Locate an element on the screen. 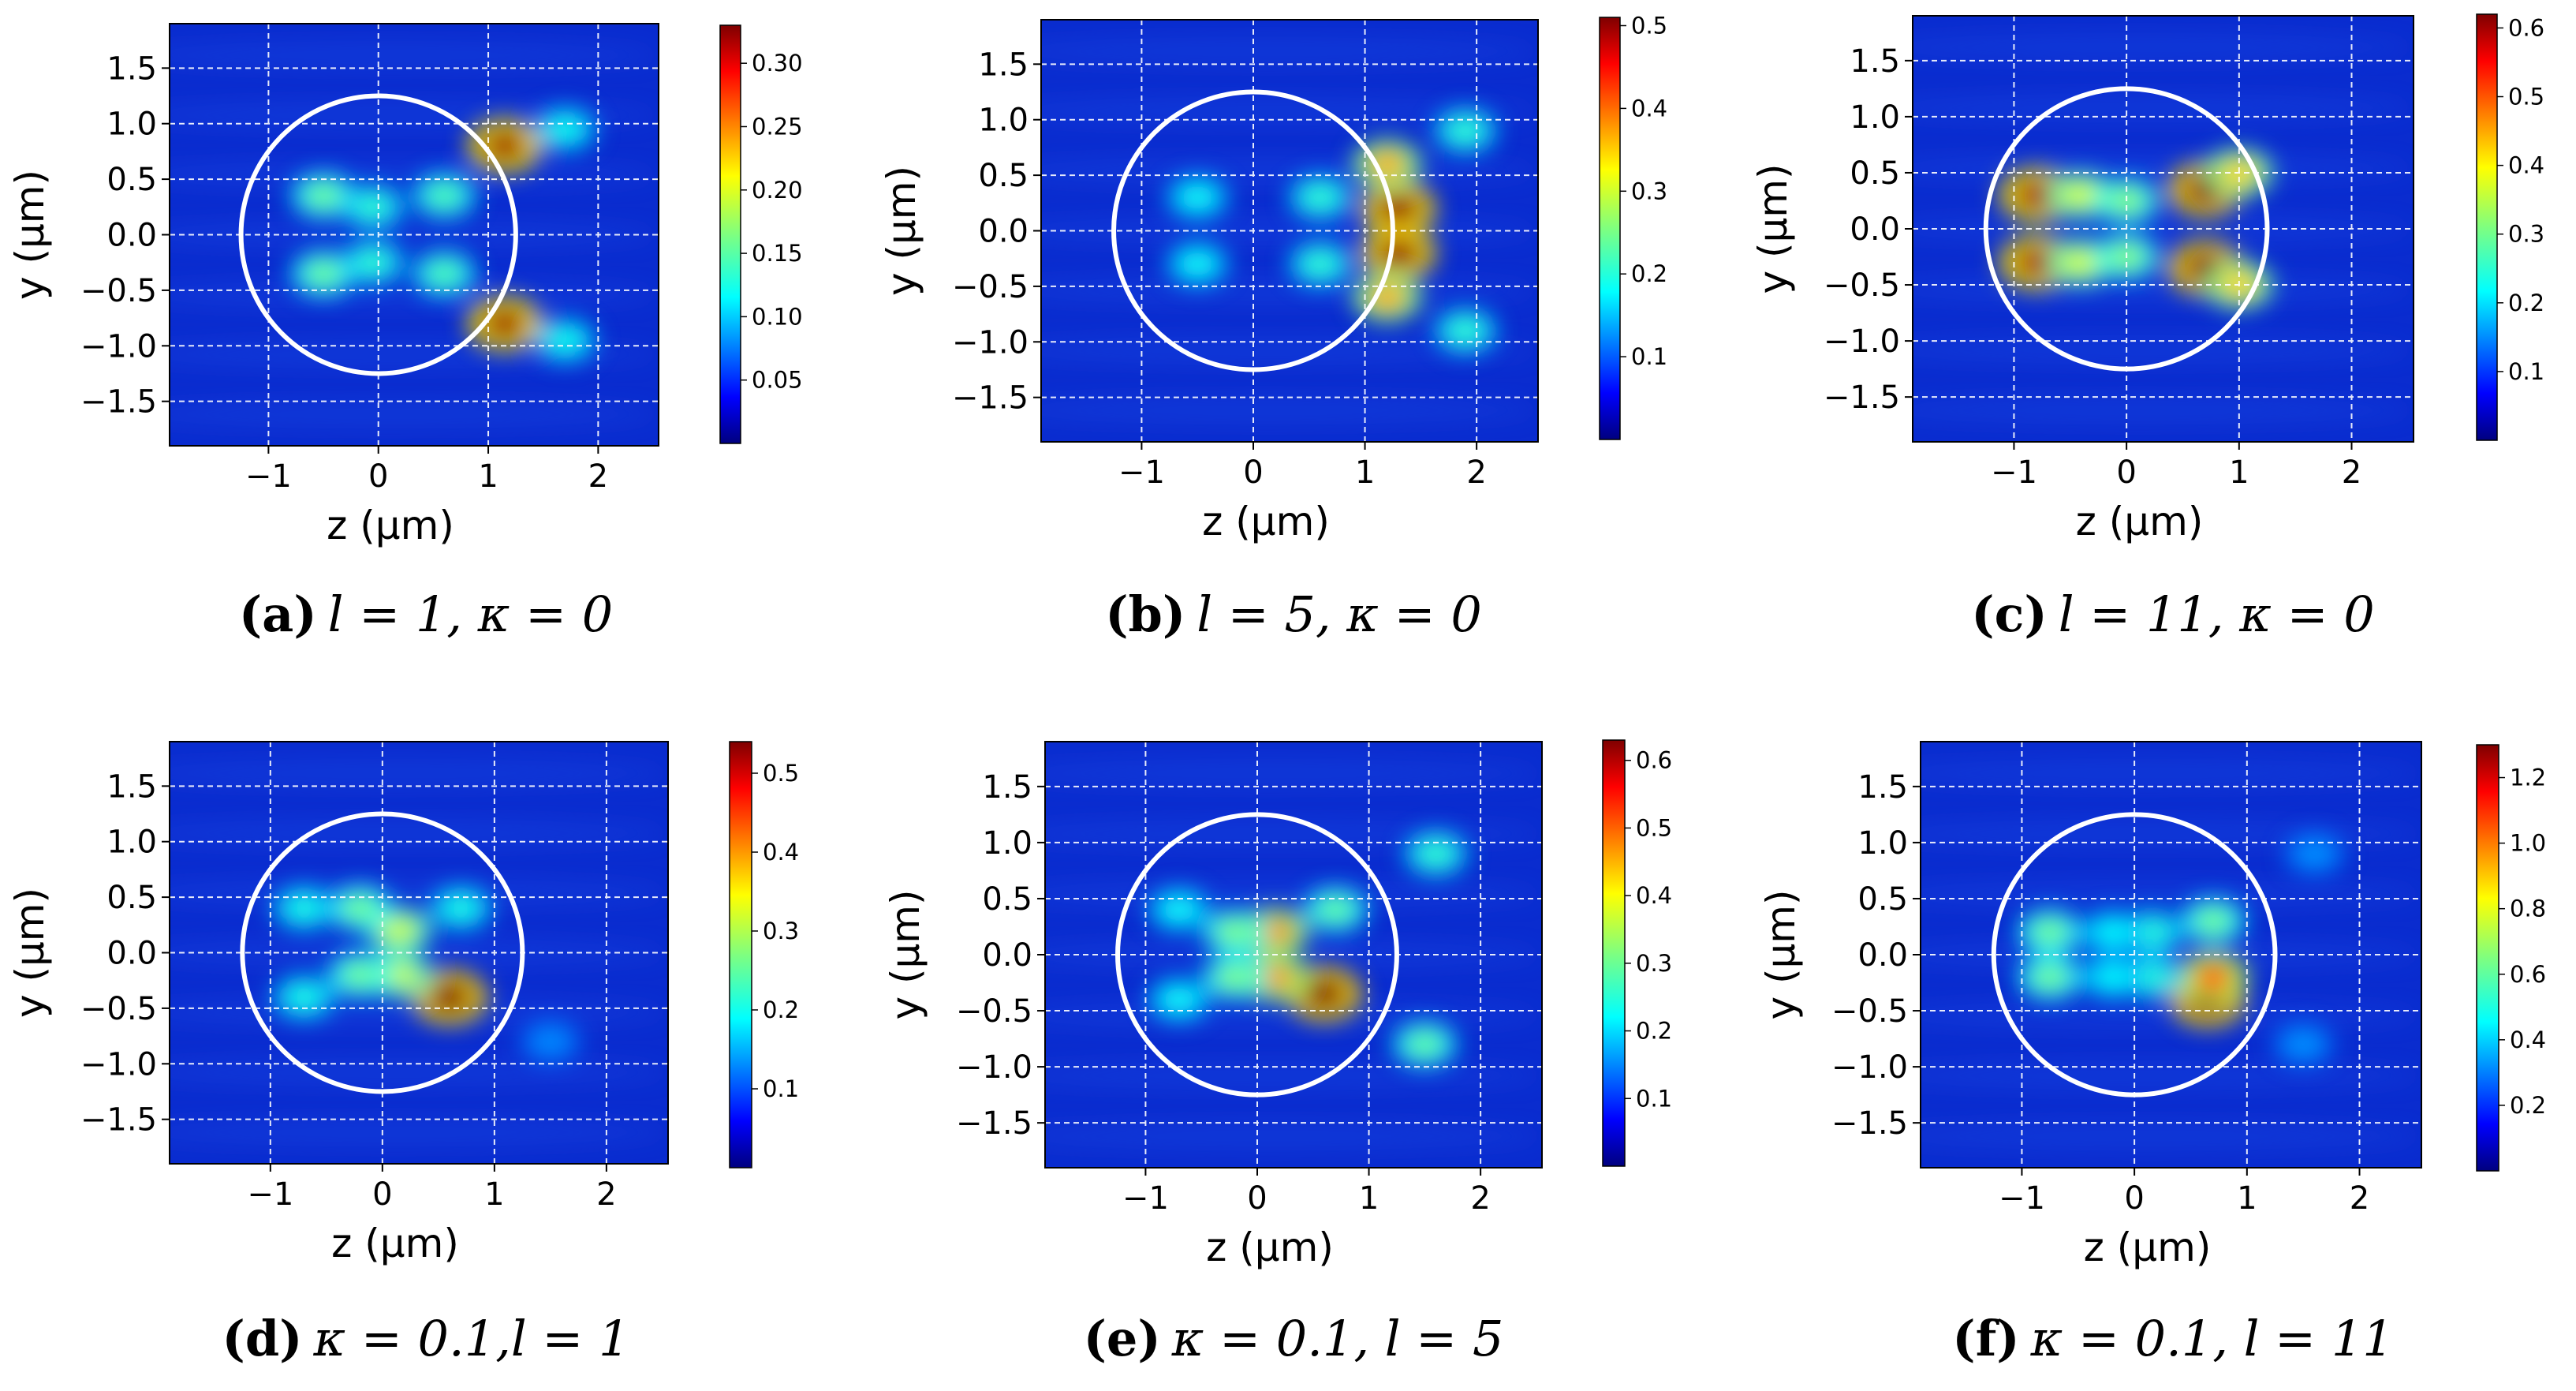 The image size is (2576, 1391). colorbar-c is located at coordinates (2487, 227).